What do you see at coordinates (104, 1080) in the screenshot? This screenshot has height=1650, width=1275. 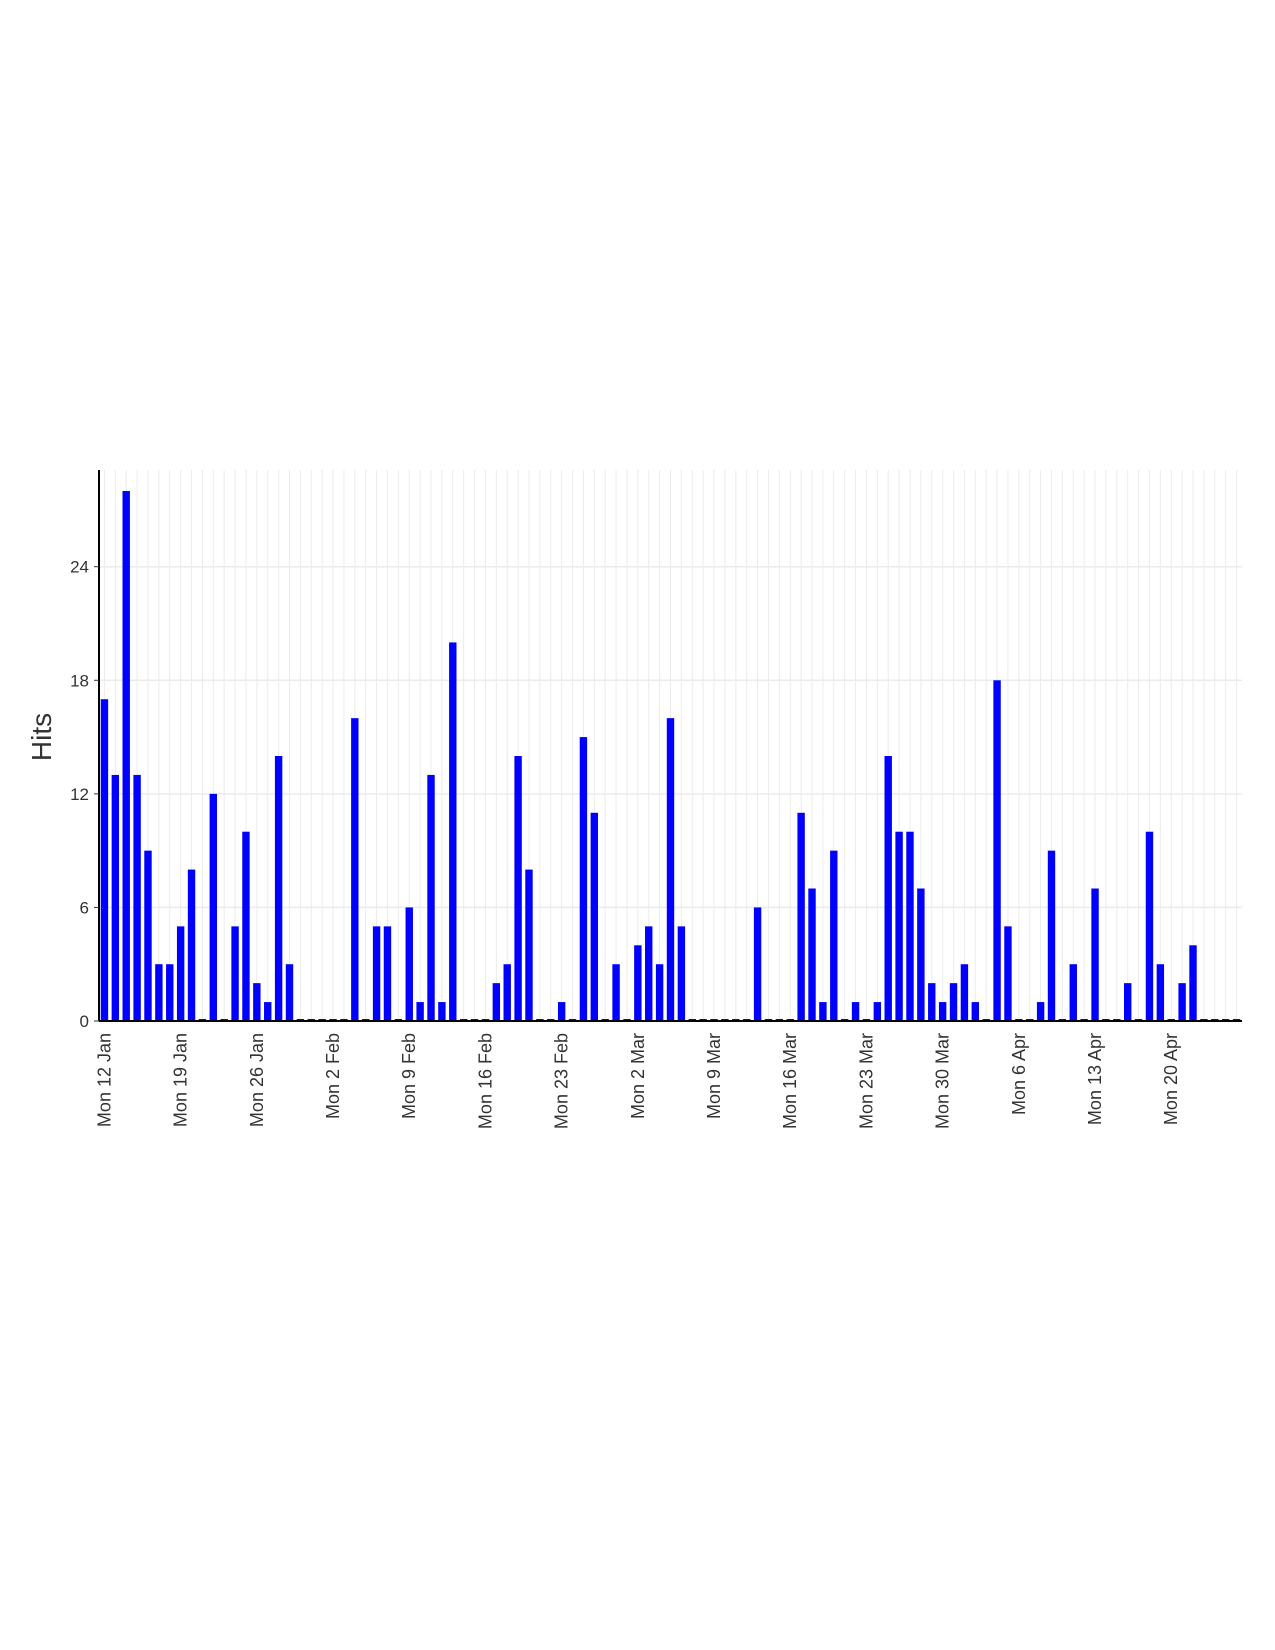 I see `x-tick-label: Mon 12 Jan` at bounding box center [104, 1080].